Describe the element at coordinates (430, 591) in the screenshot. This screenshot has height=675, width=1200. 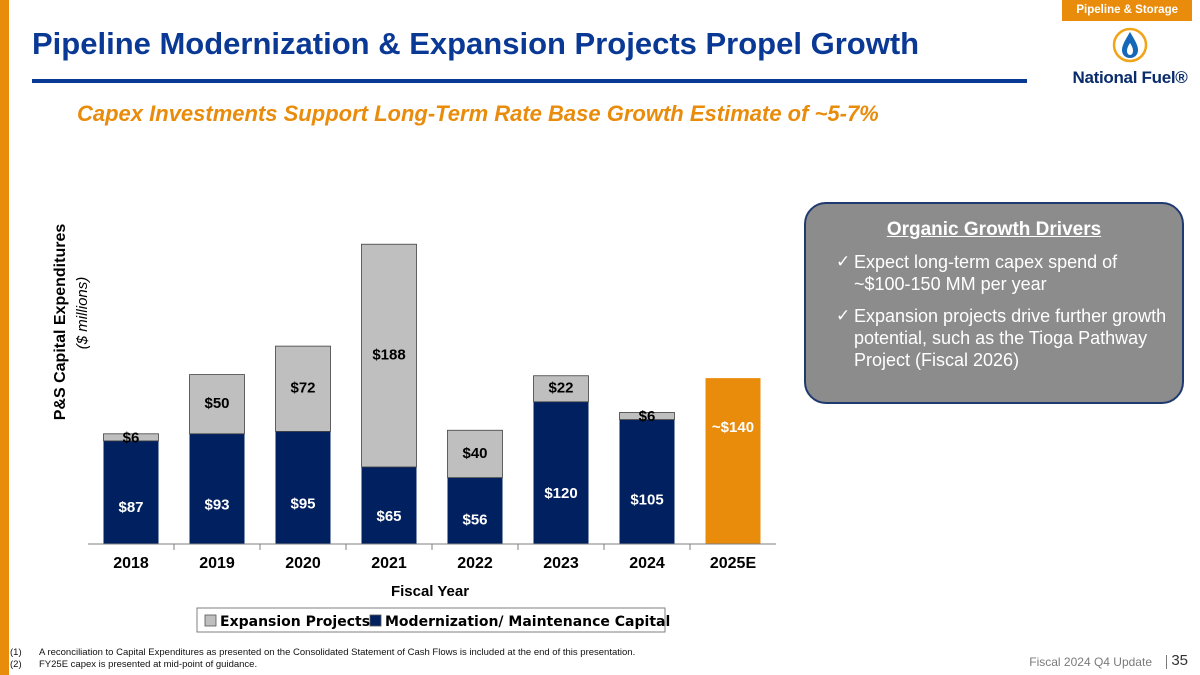
I see `x-axis-title: Fiscal Year` at that location.